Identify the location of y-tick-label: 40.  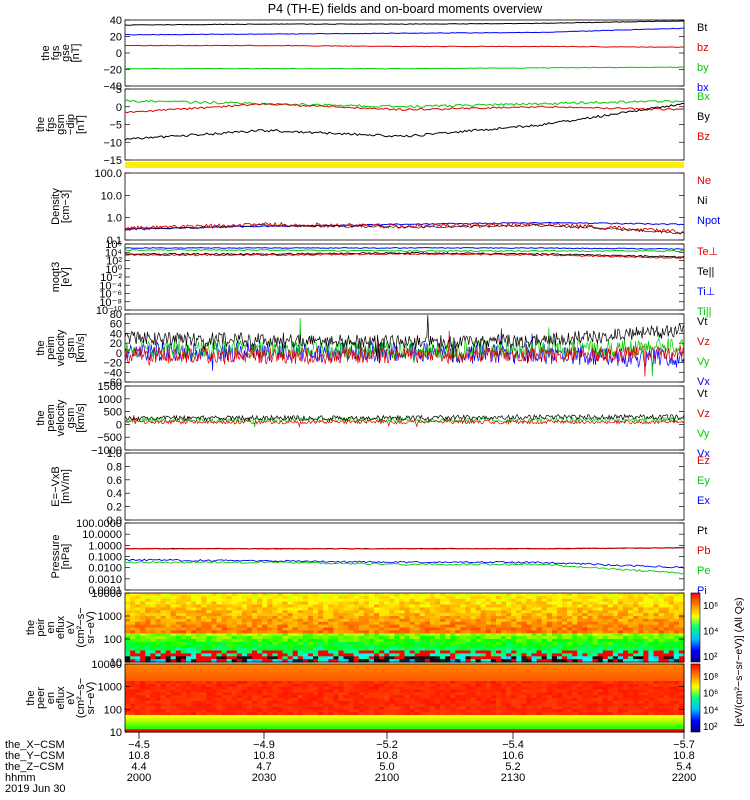
(116, 21).